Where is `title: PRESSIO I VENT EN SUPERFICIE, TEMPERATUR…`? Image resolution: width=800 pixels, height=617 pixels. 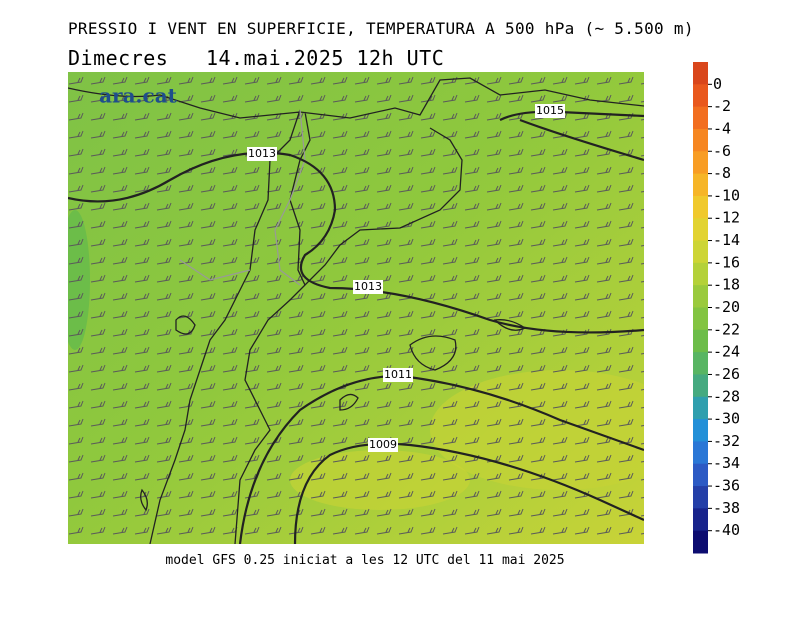
title: PRESSIO I VENT EN SUPERFICIE, TEMPERATUR… is located at coordinates (381, 28).